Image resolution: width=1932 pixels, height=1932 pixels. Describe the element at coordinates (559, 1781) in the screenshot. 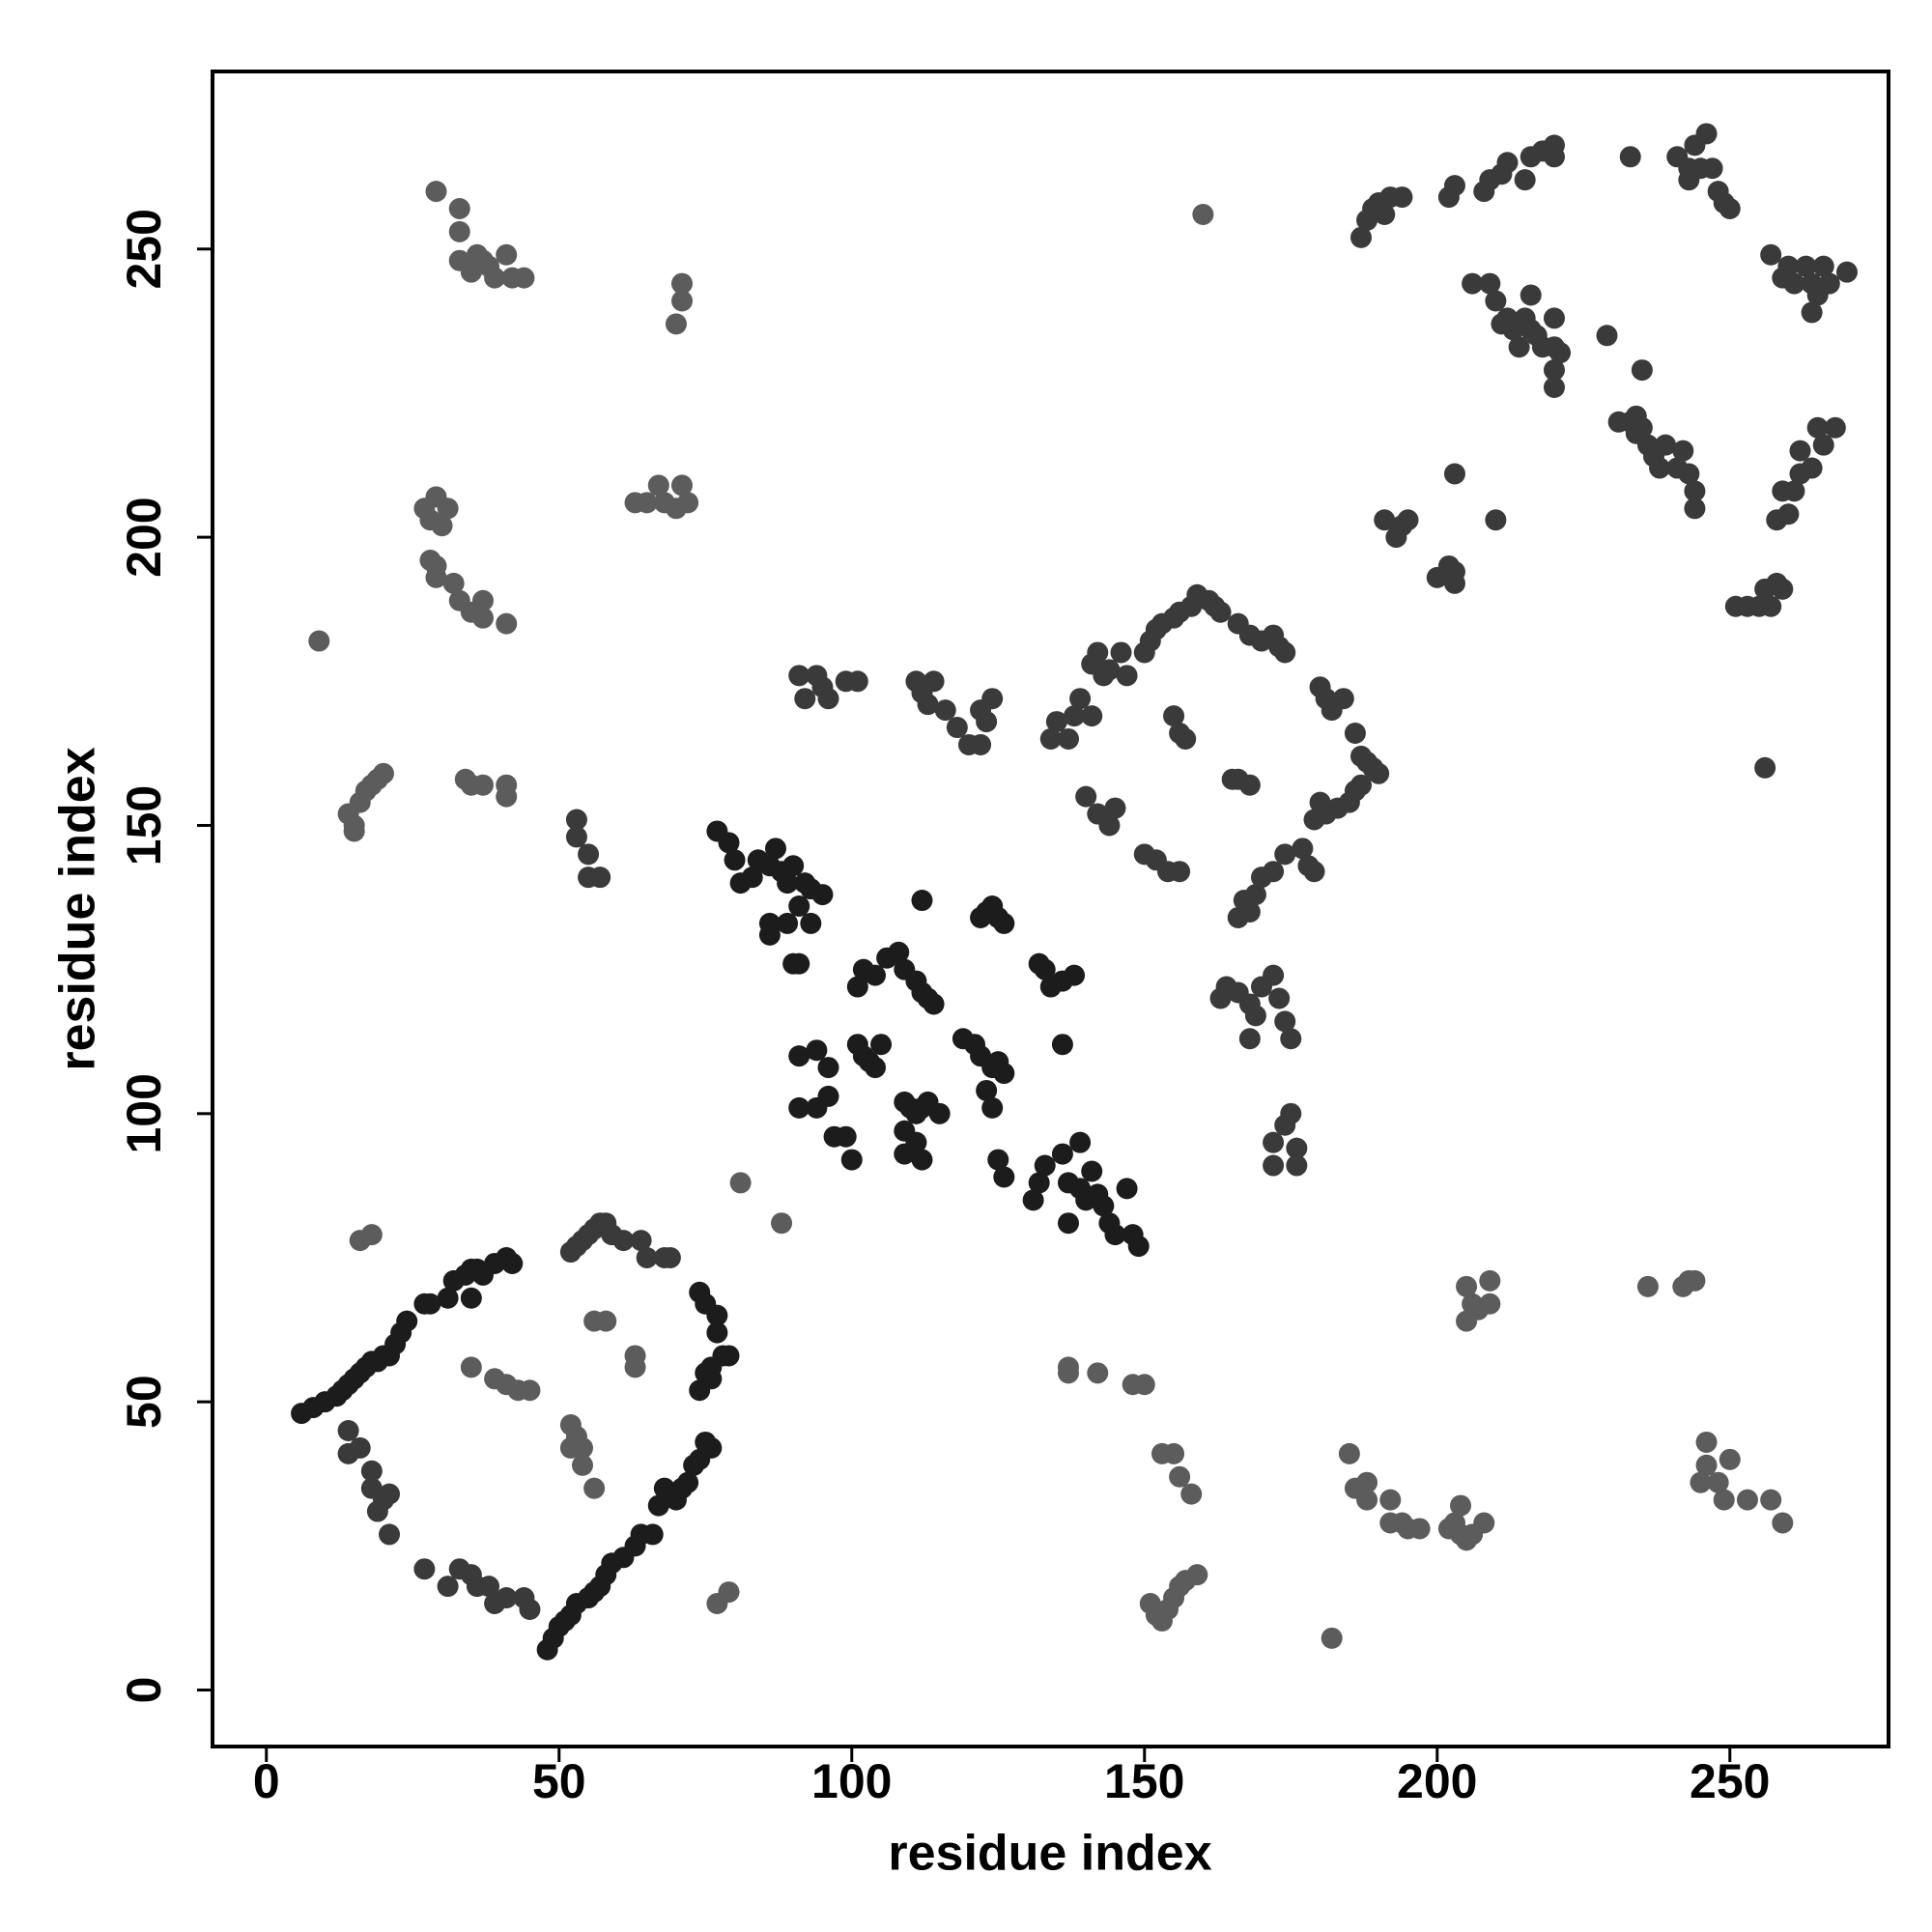

I see `x-tick-label: 50` at that location.